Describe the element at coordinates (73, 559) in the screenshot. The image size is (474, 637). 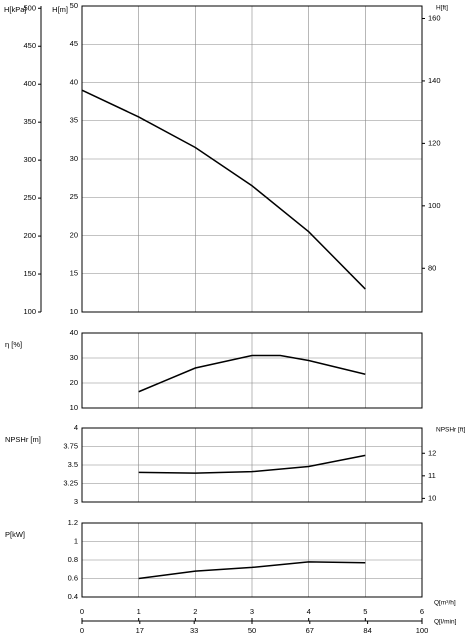
I see `y-tick-label: 0.8` at that location.